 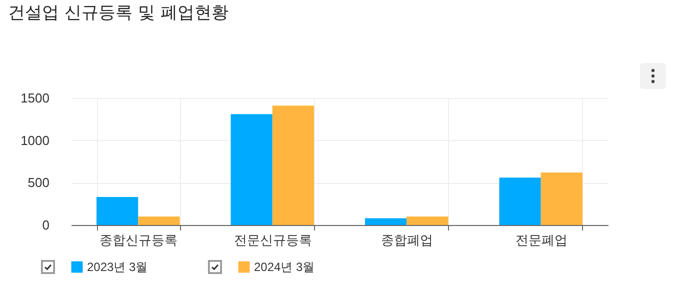 I want to click on y-tick-label: 1000, so click(x=35, y=140).